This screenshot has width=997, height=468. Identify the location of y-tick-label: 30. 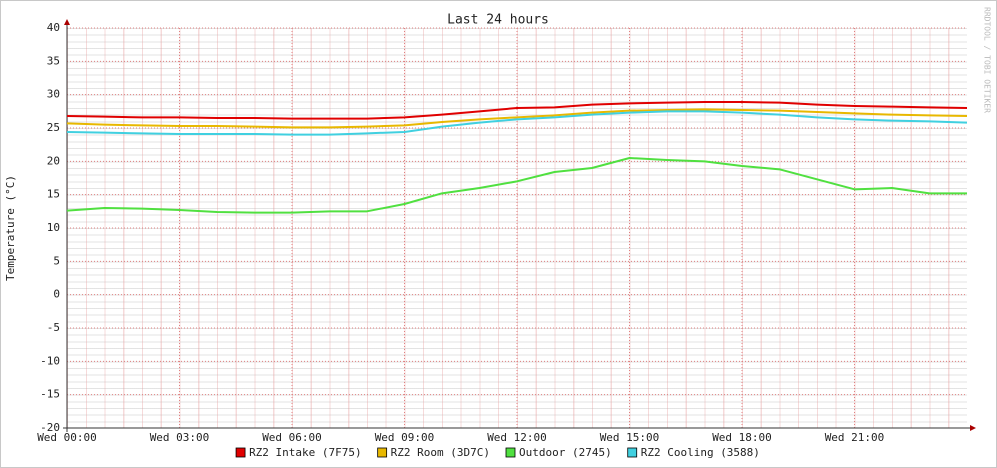
(53, 94).